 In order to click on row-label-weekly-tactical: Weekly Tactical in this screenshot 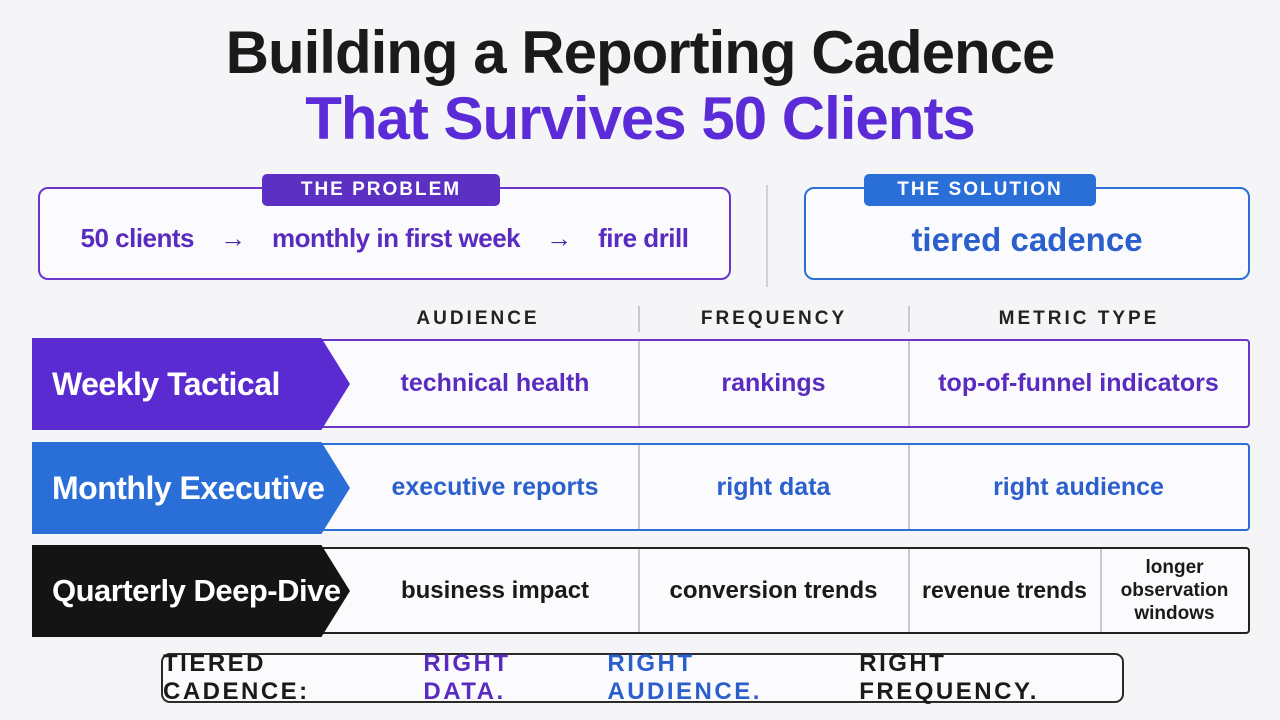, I will do `click(191, 384)`.